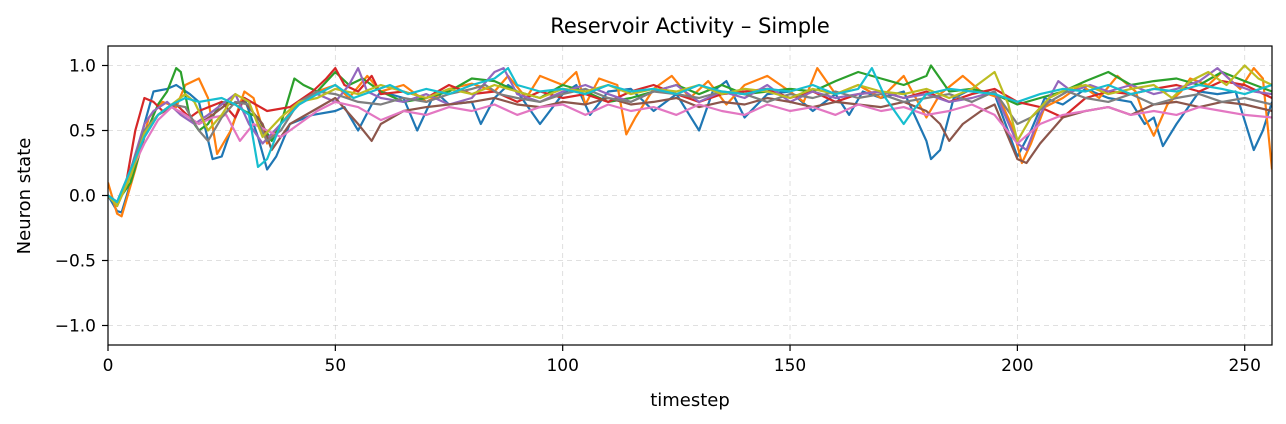 The width and height of the screenshot is (1286, 424). What do you see at coordinates (82, 132) in the screenshot?
I see `y-tick-label: 0.5` at bounding box center [82, 132].